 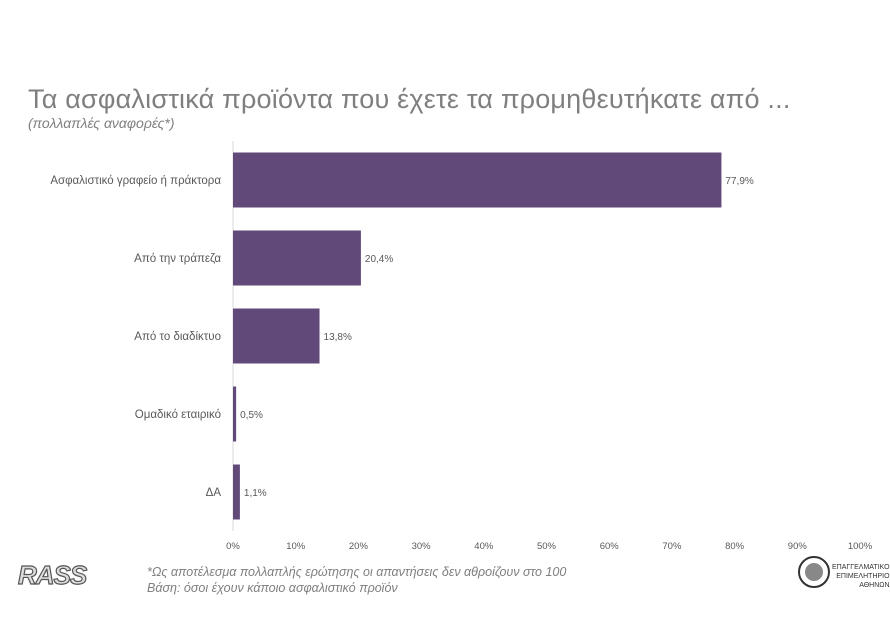 I want to click on data-label: 13,8%, so click(x=338, y=337).